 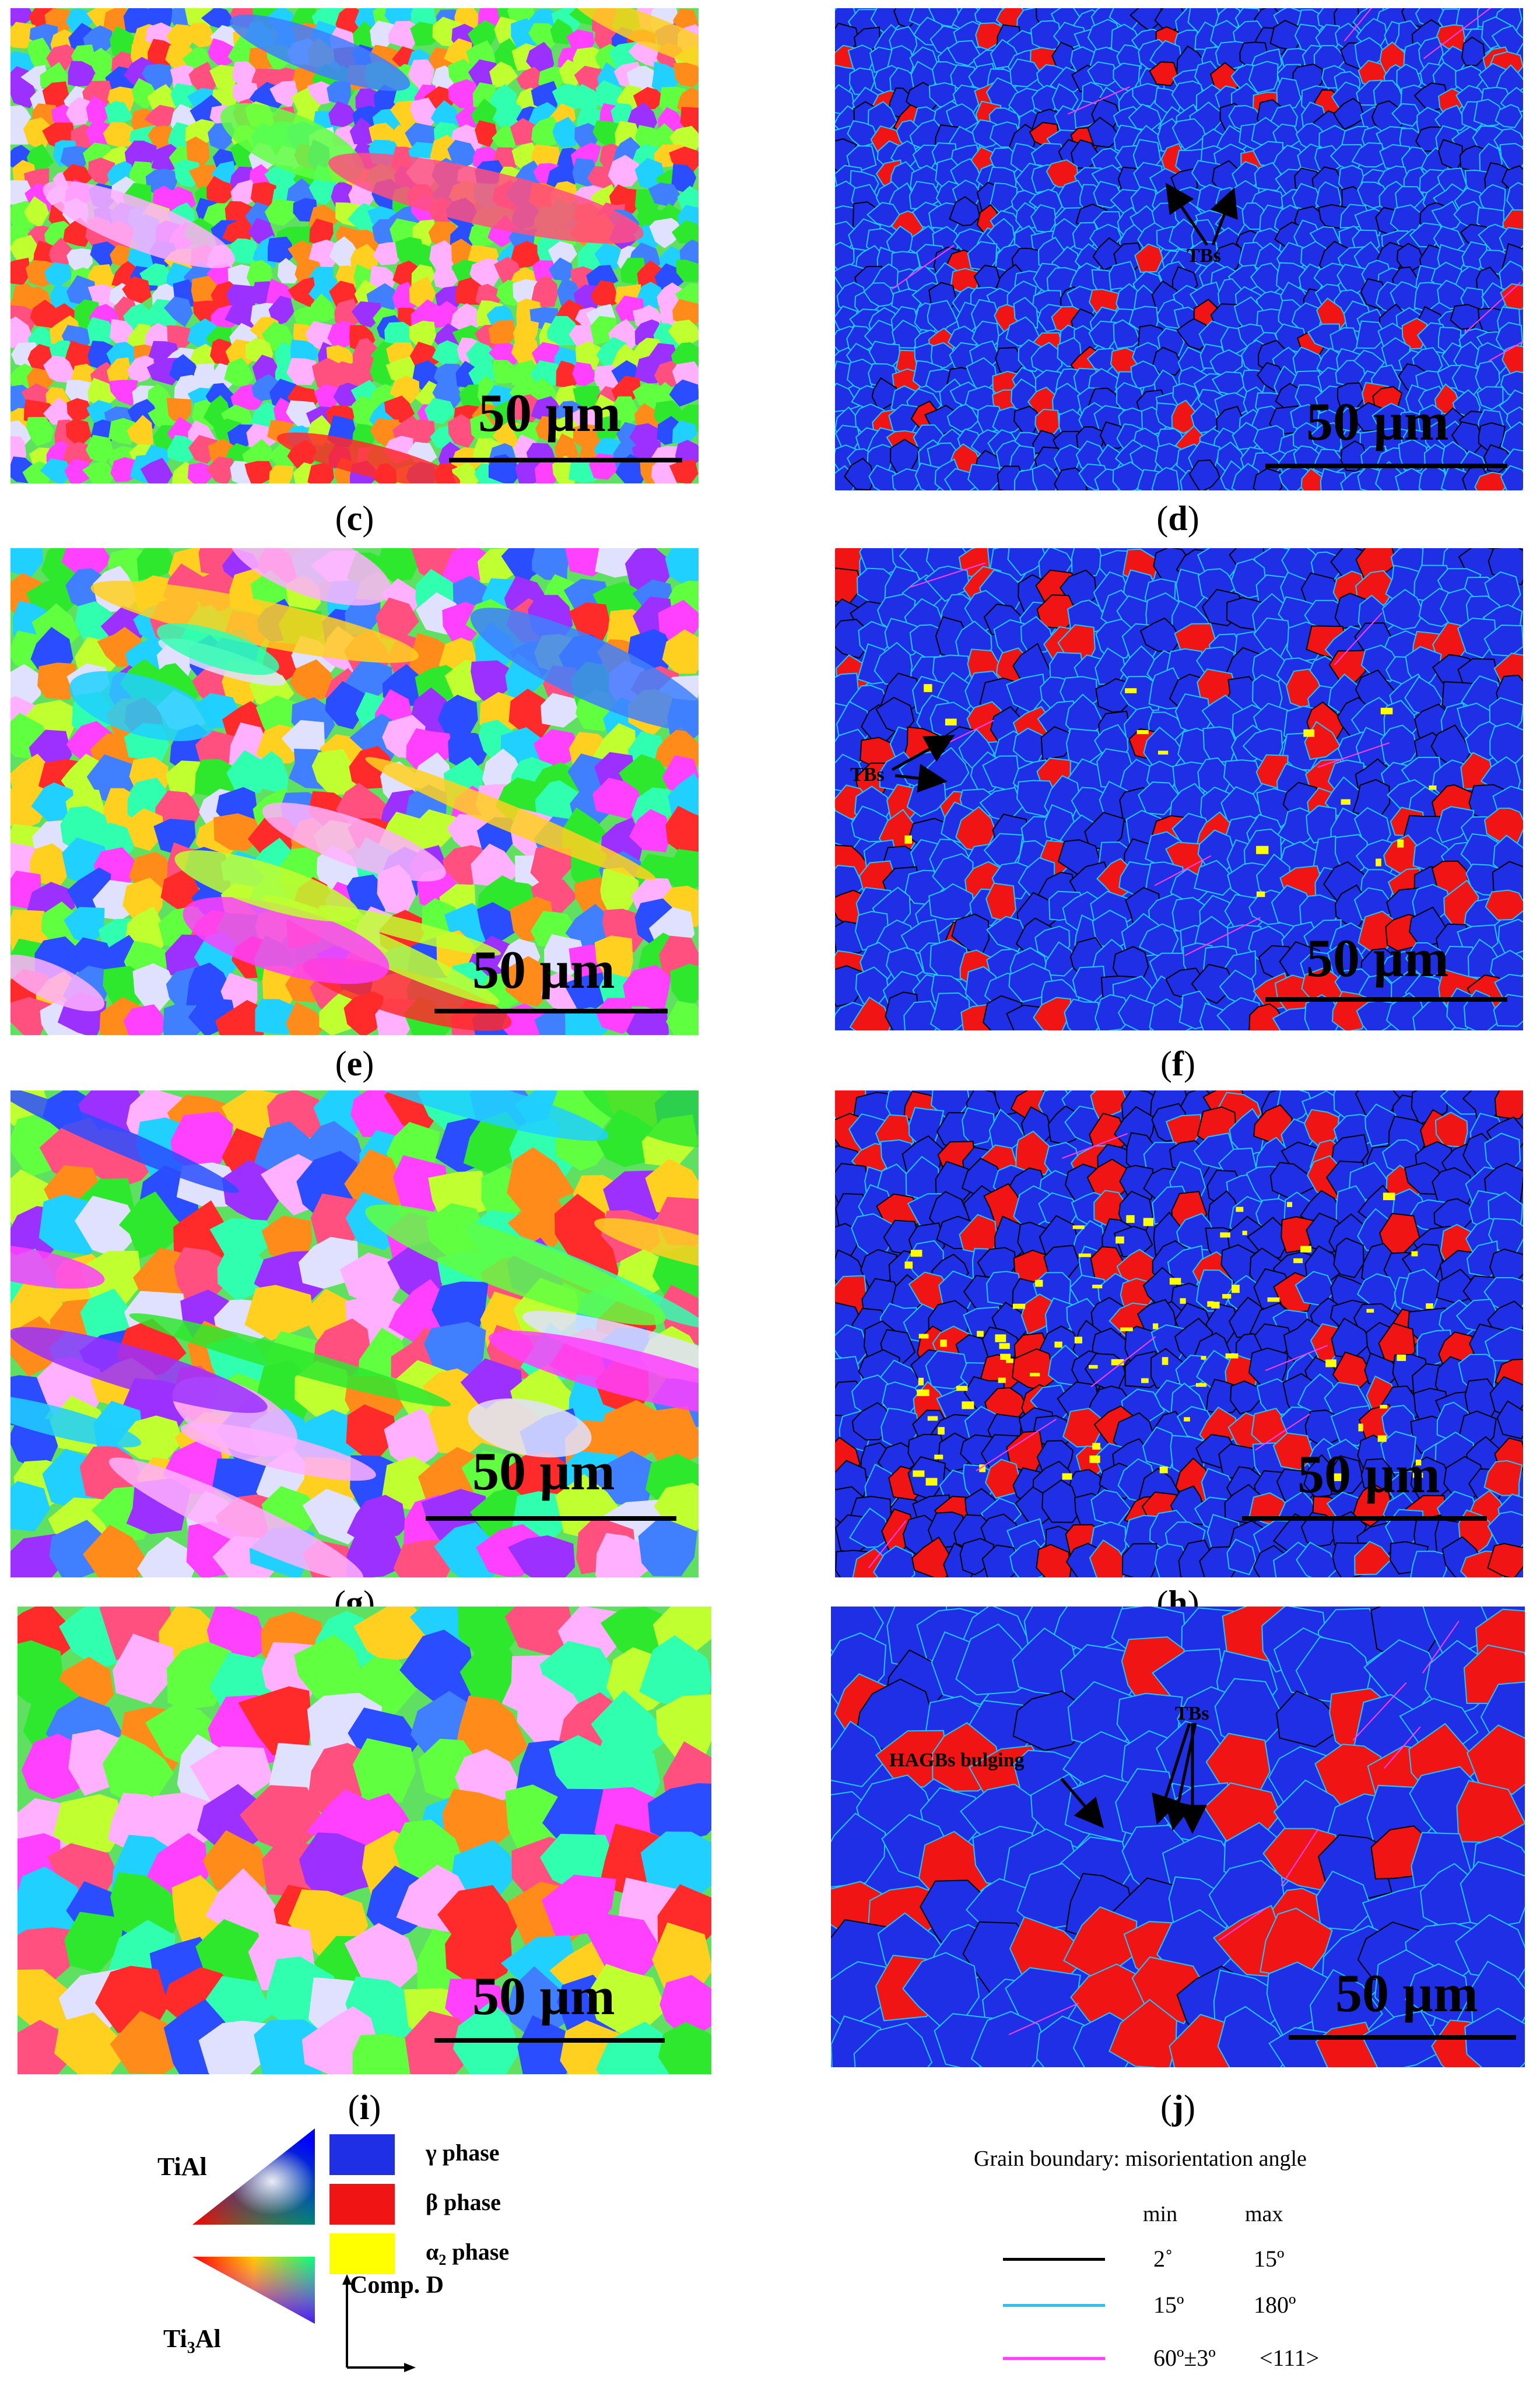 What do you see at coordinates (1184, 2358) in the screenshot?
I see `gb-row-3-min: 60º±3º` at bounding box center [1184, 2358].